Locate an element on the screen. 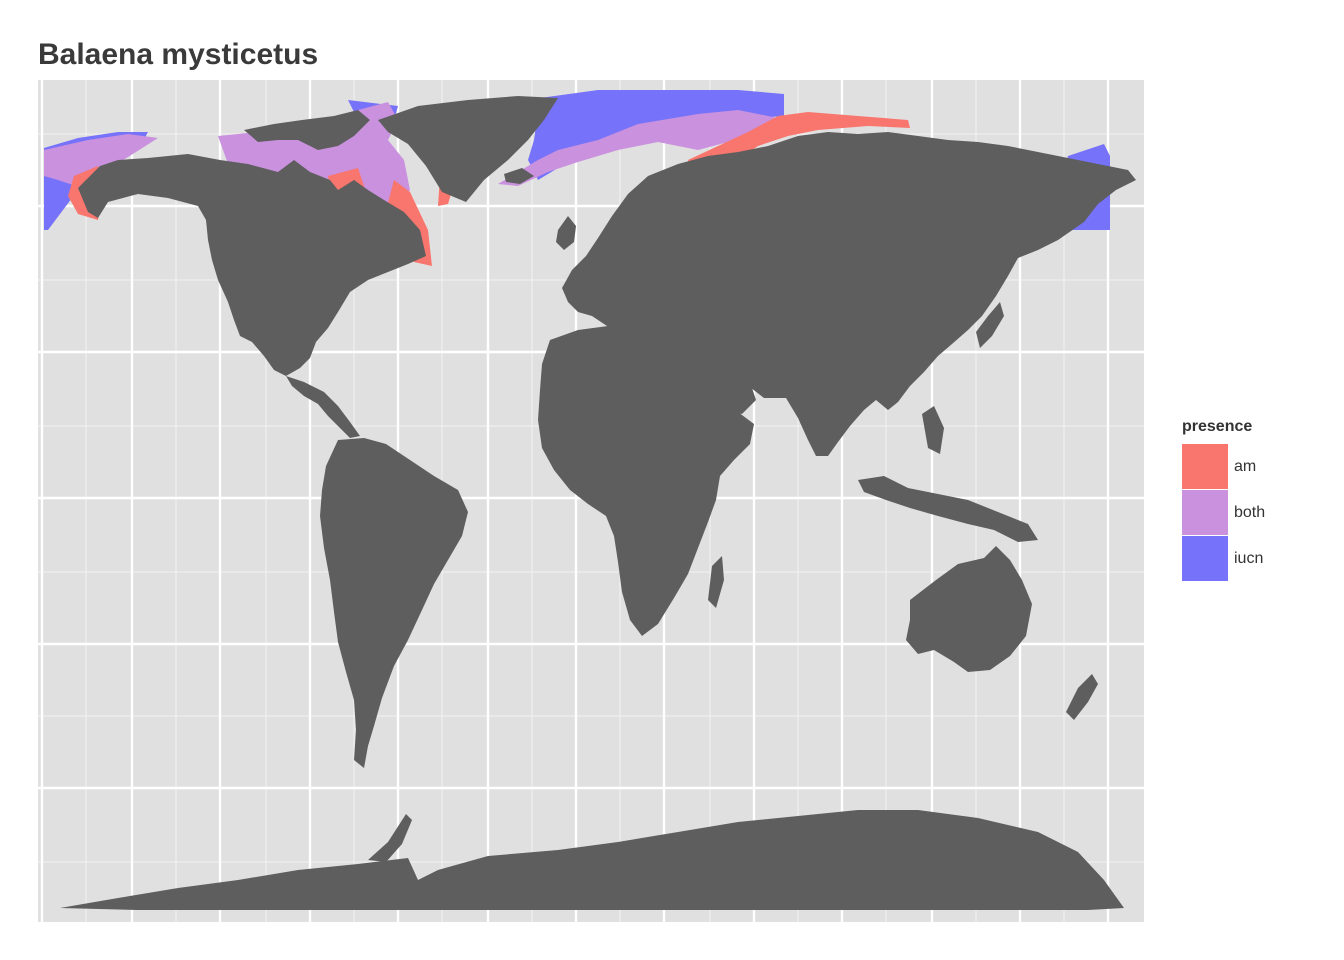 Image resolution: width=1344 pixels, height=960 pixels. legend-item-iucn: iucn is located at coordinates (1223, 559).